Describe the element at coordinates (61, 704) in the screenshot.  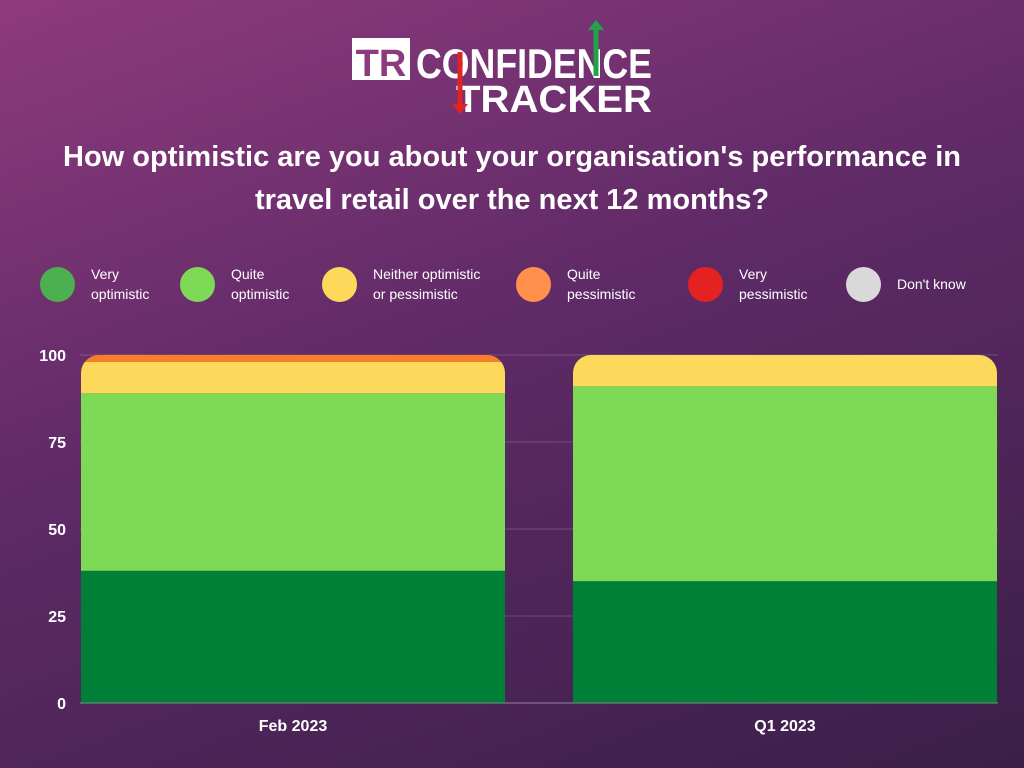
I see `y-tick-label: 0` at that location.